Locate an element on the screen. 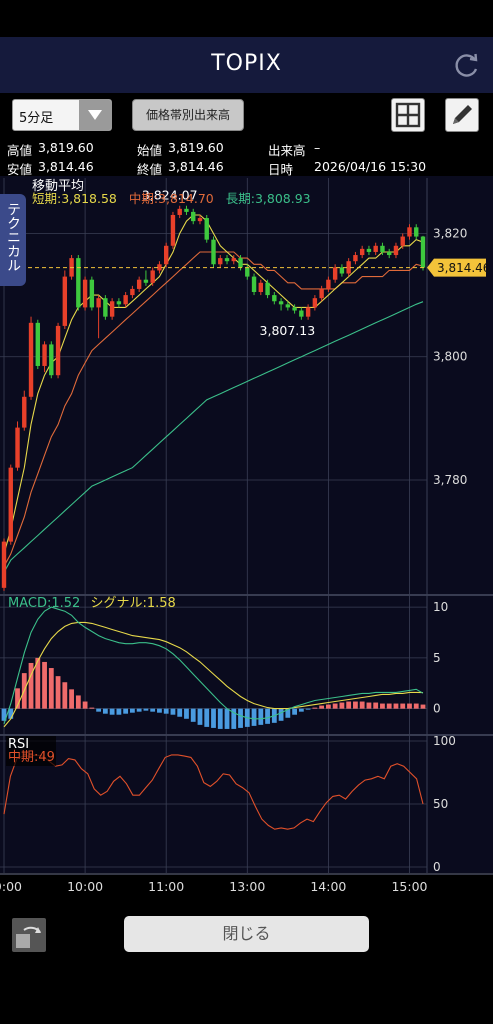  last-price-label: 3,814.46 is located at coordinates (463, 268).